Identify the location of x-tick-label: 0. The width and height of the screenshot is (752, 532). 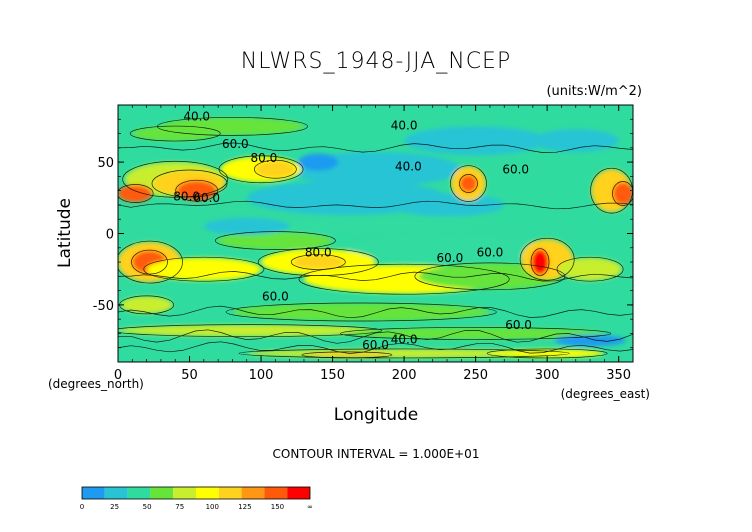
(118, 375).